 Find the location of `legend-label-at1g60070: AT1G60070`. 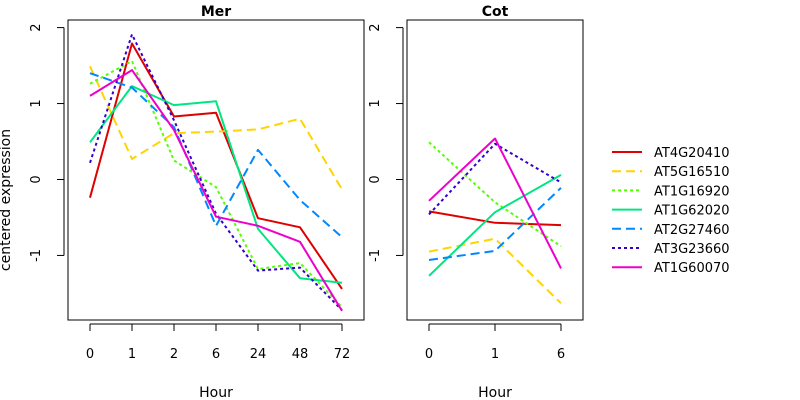

legend-label-at1g60070: AT1G60070 is located at coordinates (692, 268).